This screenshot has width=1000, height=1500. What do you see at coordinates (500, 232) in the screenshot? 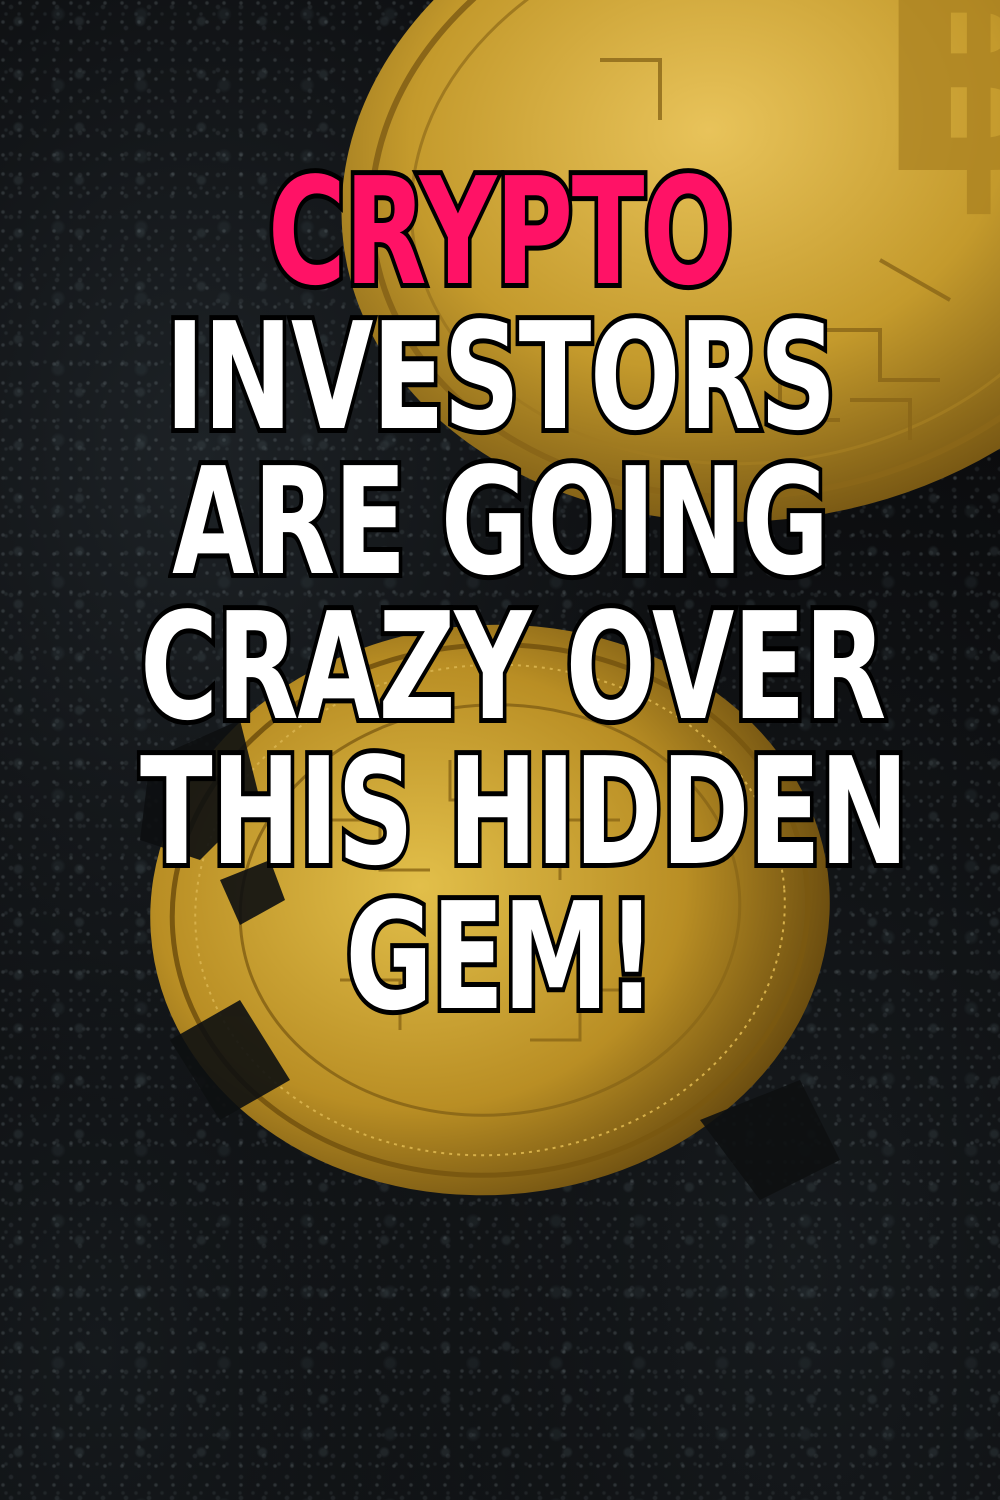
I see `headline-accent-line: CRYPTO` at bounding box center [500, 232].